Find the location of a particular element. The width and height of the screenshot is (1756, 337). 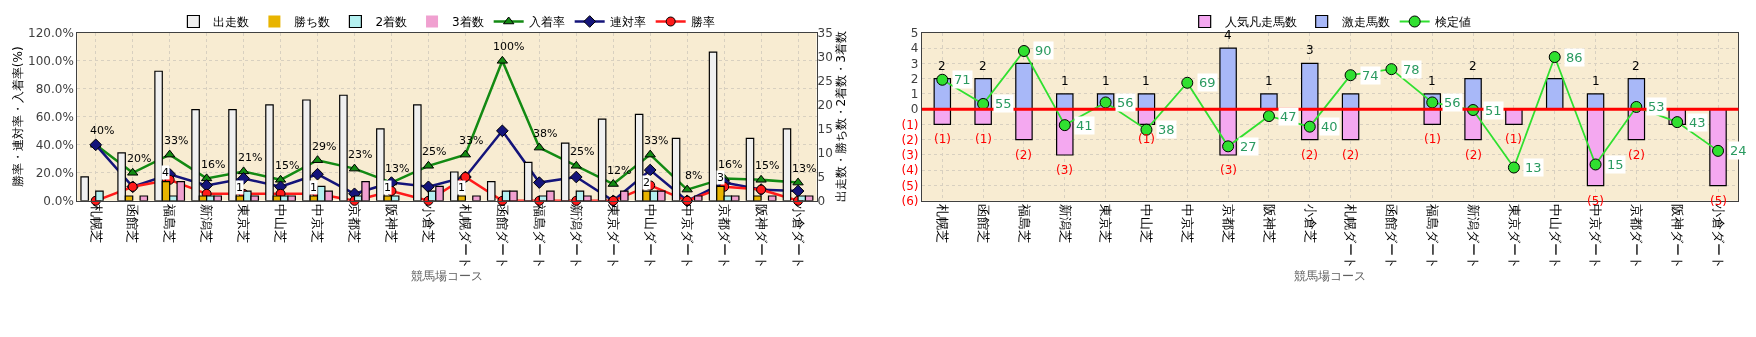

data-label: 56 is located at coordinates (1452, 102).